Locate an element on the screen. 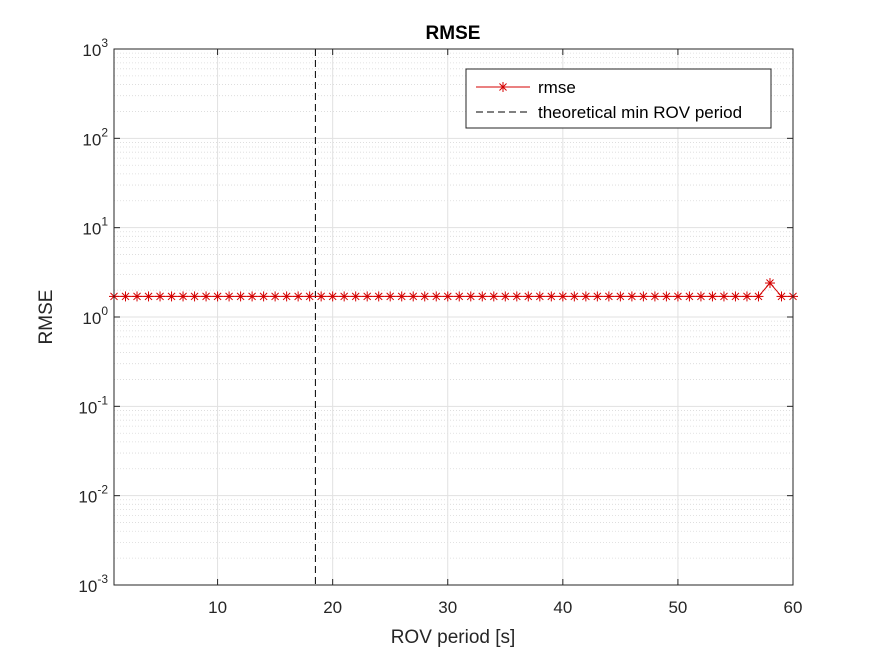 The width and height of the screenshot is (875, 656). x-tick-label: 40 is located at coordinates (562, 607).